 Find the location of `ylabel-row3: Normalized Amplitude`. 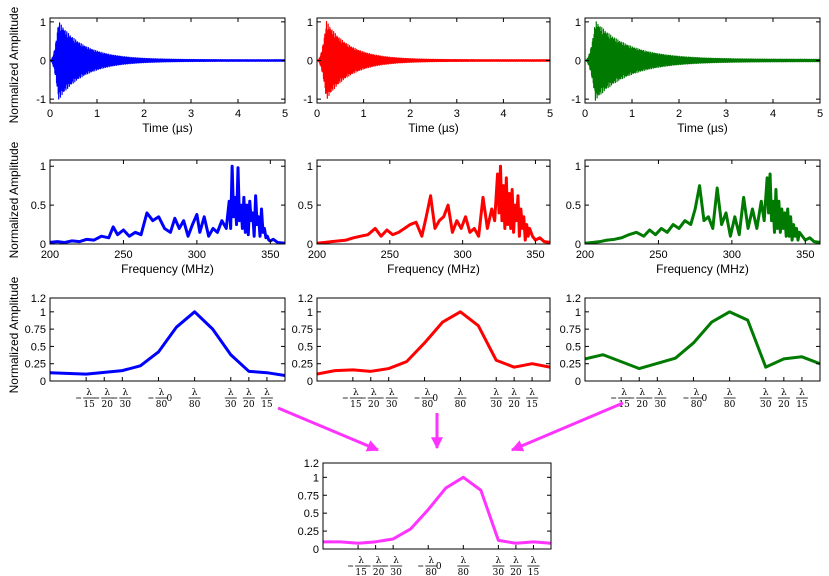

ylabel-row3: Normalized Amplitude is located at coordinates (14, 334).